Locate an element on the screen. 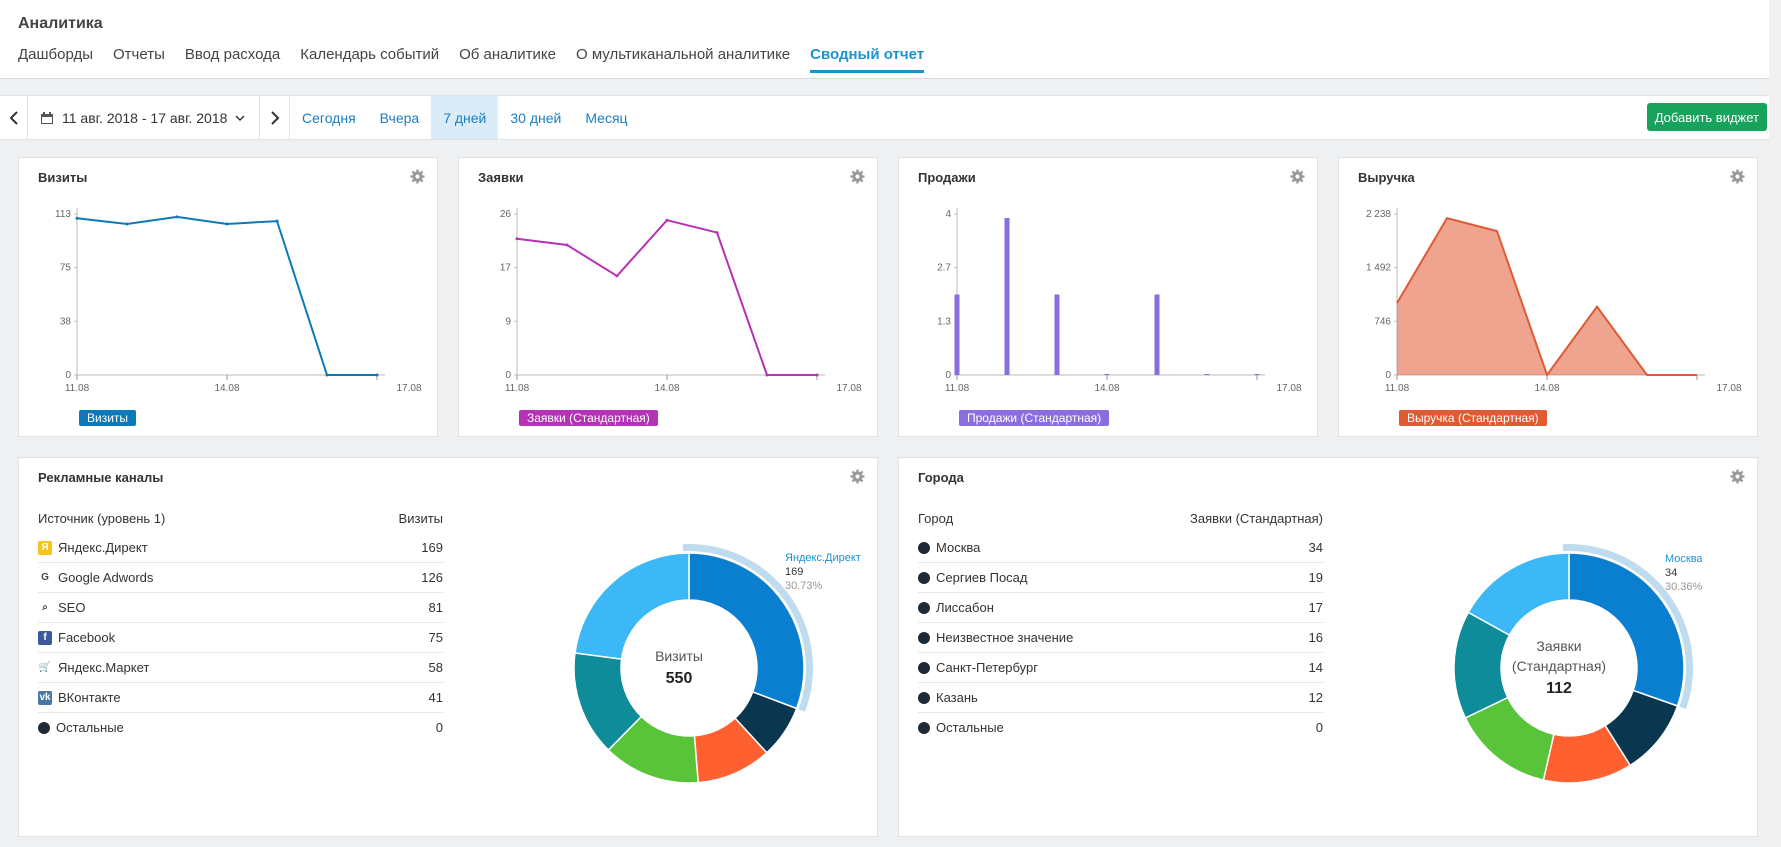 Image resolution: width=1781 pixels, height=847 pixels. donut-center: Визиты 550 is located at coordinates (679, 668).